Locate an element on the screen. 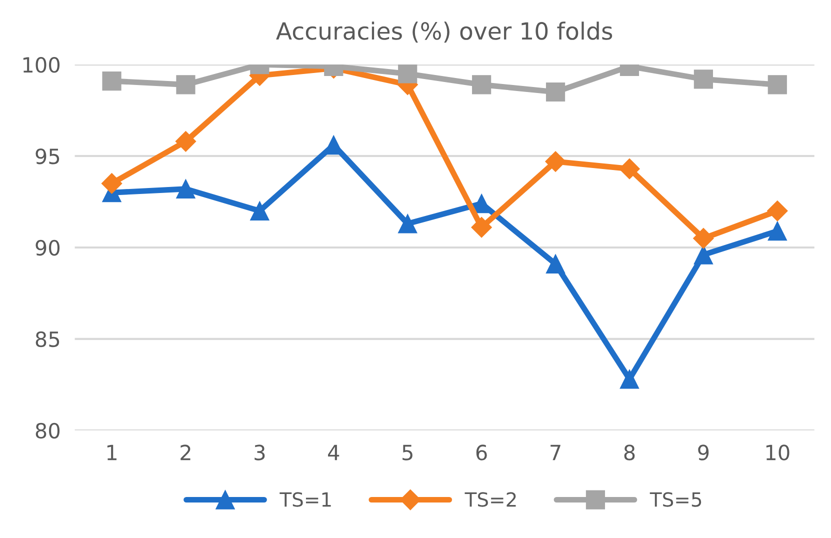  x-tick-label: 5 is located at coordinates (407, 452).